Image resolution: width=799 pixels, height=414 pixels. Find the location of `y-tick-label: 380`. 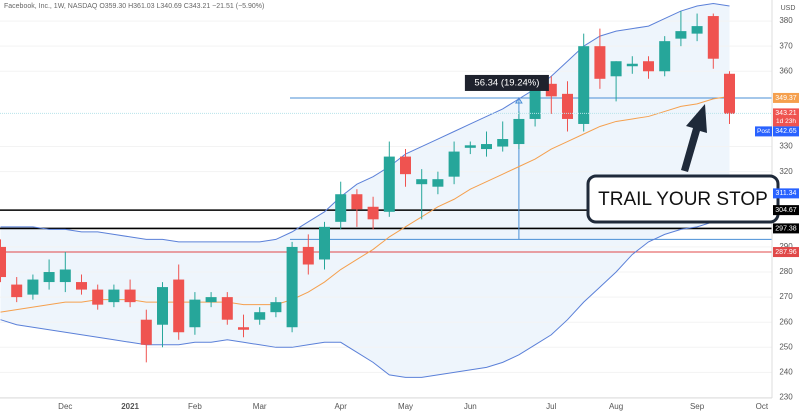

y-tick-label: 380 is located at coordinates (786, 20).